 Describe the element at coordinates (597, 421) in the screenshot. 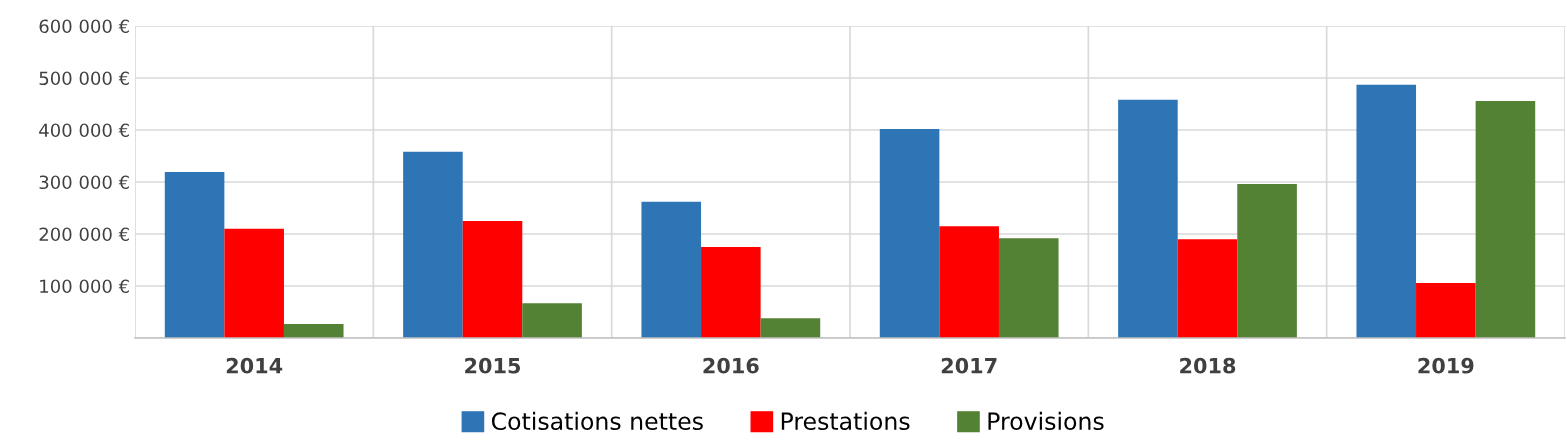

I see `legend-label: Cotisations nettes` at that location.